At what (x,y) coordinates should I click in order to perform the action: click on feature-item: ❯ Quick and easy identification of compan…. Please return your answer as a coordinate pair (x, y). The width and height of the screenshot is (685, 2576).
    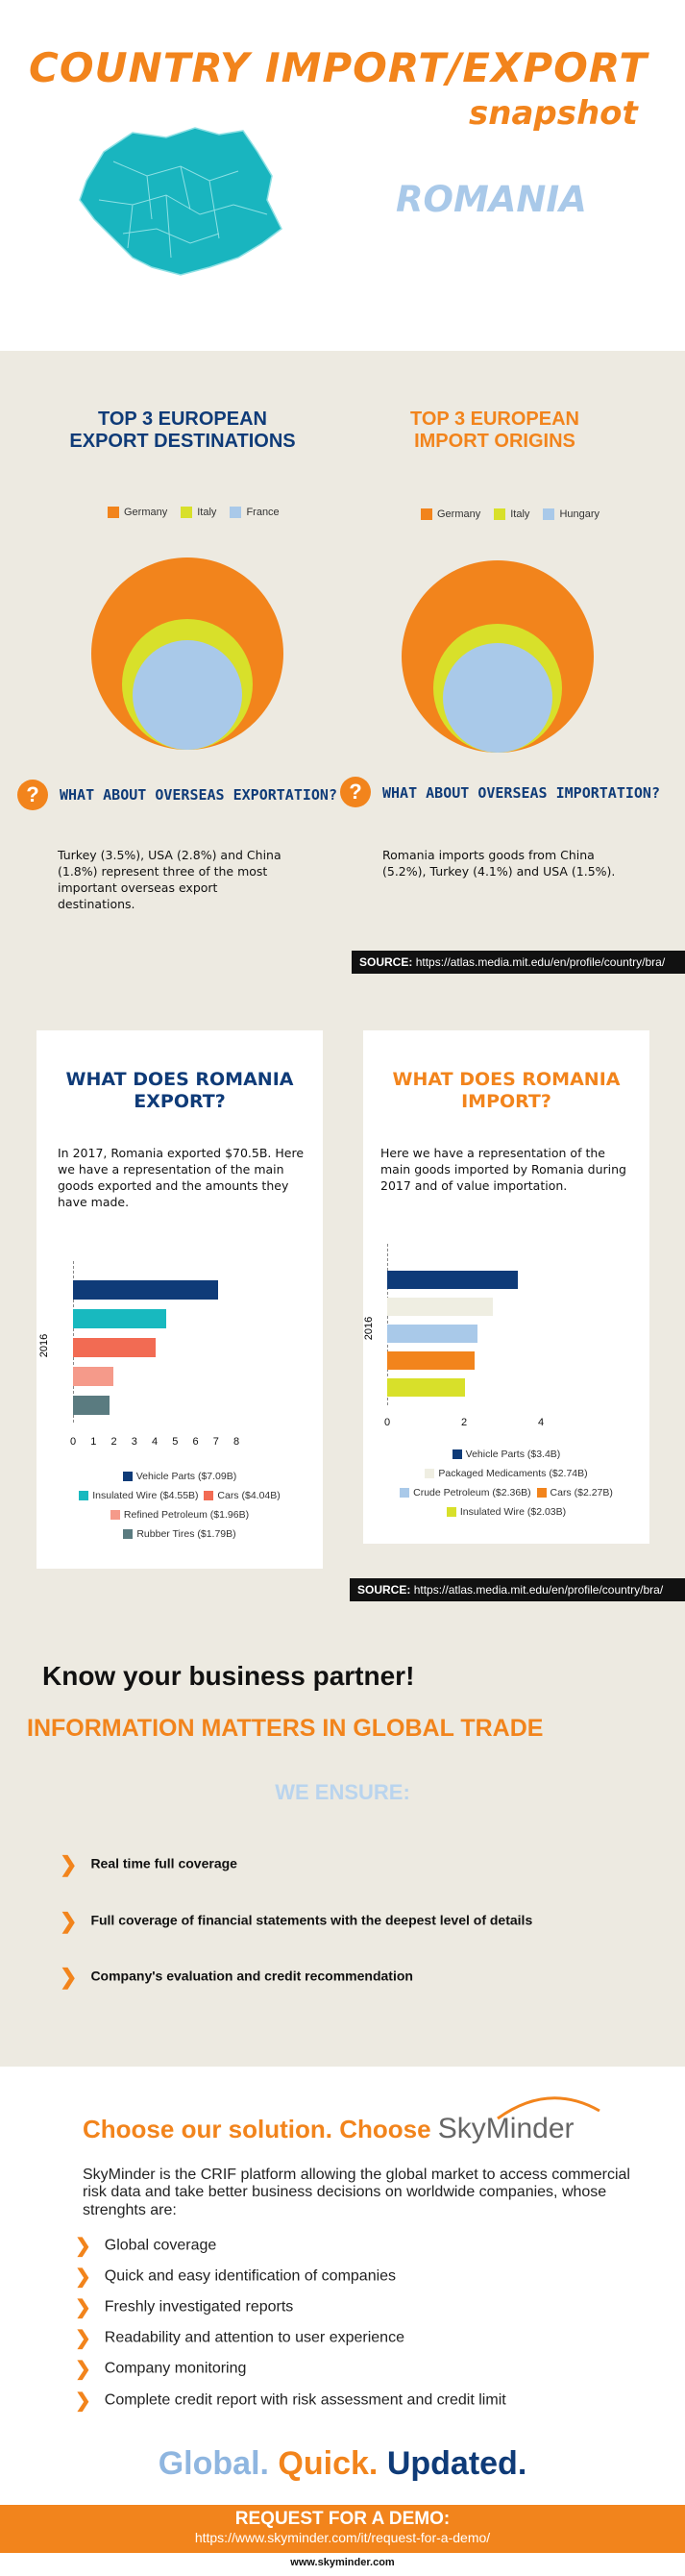
    Looking at the image, I should click on (236, 2277).